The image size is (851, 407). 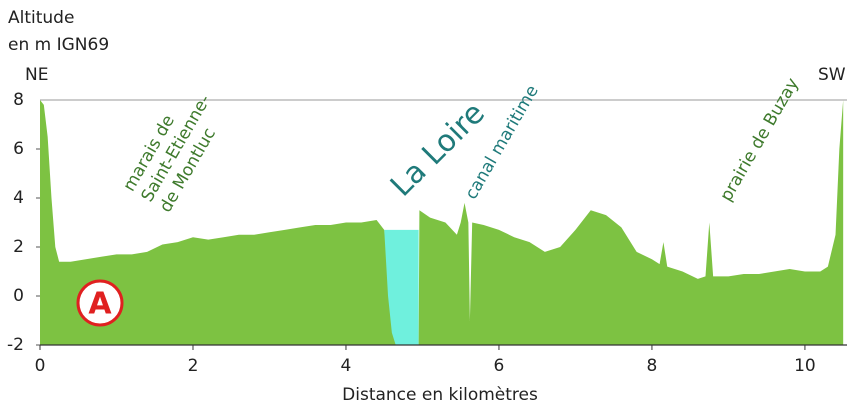 I want to click on y-tick-label: 0, so click(x=18, y=296).